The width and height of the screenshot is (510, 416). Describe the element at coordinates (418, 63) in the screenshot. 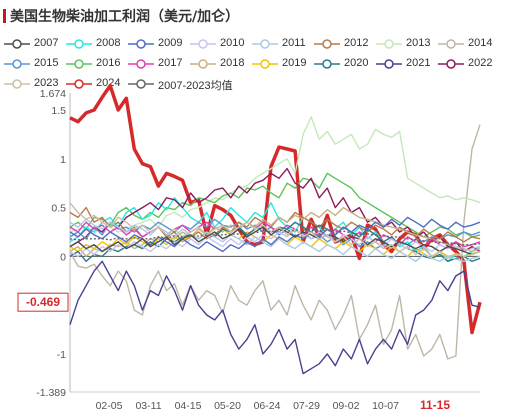

I see `legend-label: 2021` at that location.